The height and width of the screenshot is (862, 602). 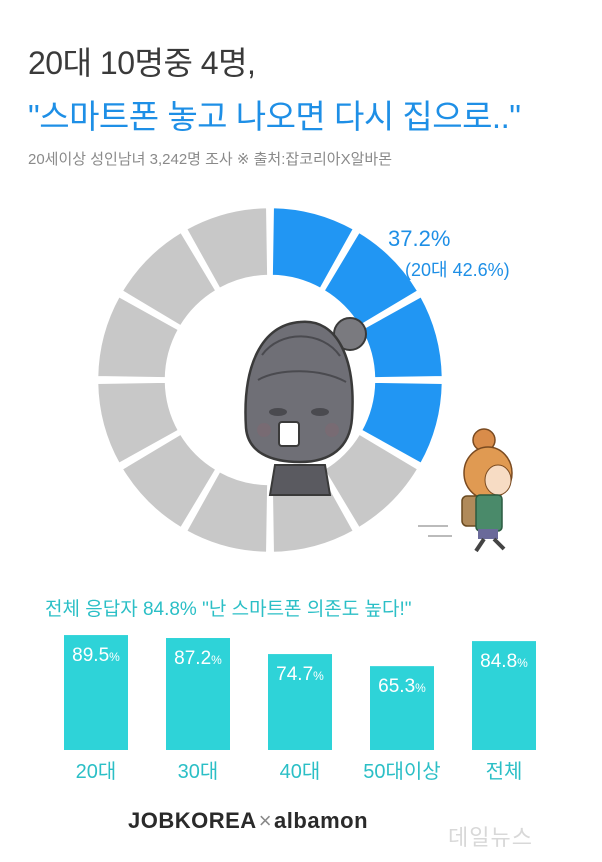 I want to click on bar-chart-title: 전체 응답자 84.8% "난 스마트폰 의존도 높다!", so click(x=228, y=609).